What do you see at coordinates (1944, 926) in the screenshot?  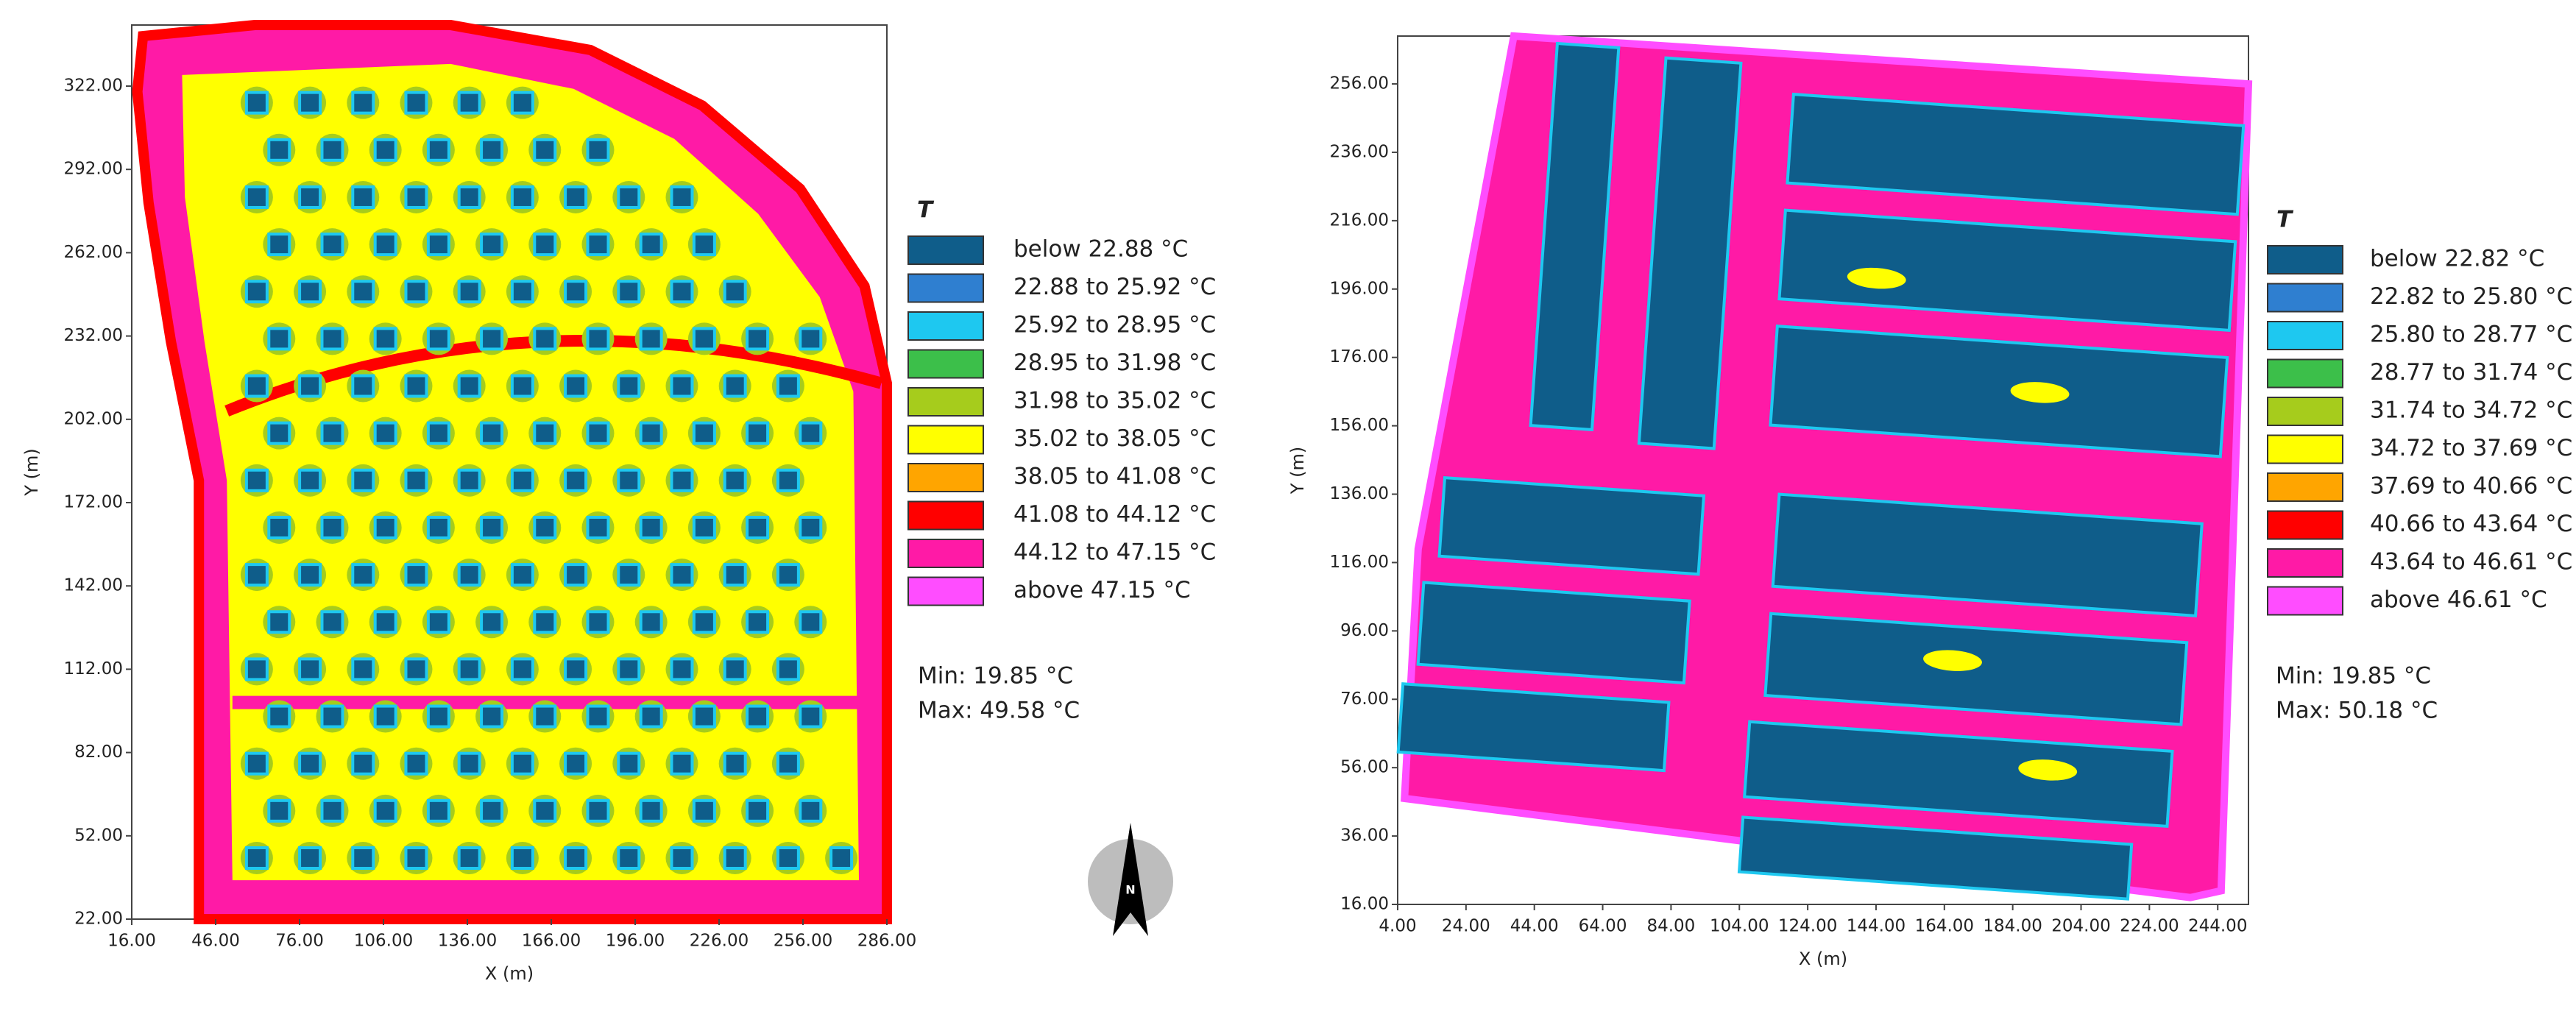 I see `x-tick-label: 164.00` at bounding box center [1944, 926].